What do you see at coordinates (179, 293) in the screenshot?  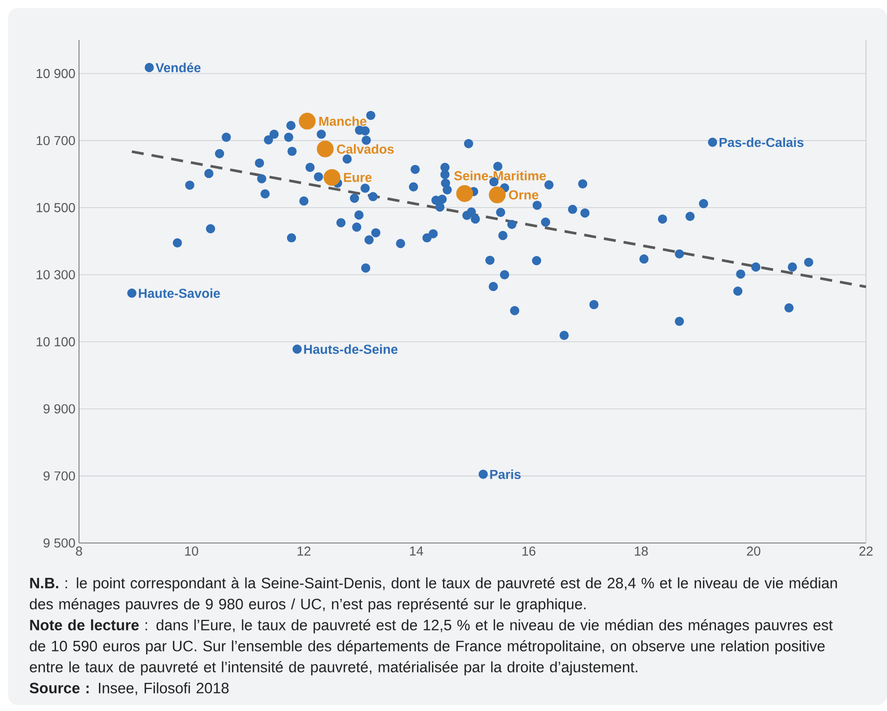 I see `series-label: Haute-Savoie` at bounding box center [179, 293].